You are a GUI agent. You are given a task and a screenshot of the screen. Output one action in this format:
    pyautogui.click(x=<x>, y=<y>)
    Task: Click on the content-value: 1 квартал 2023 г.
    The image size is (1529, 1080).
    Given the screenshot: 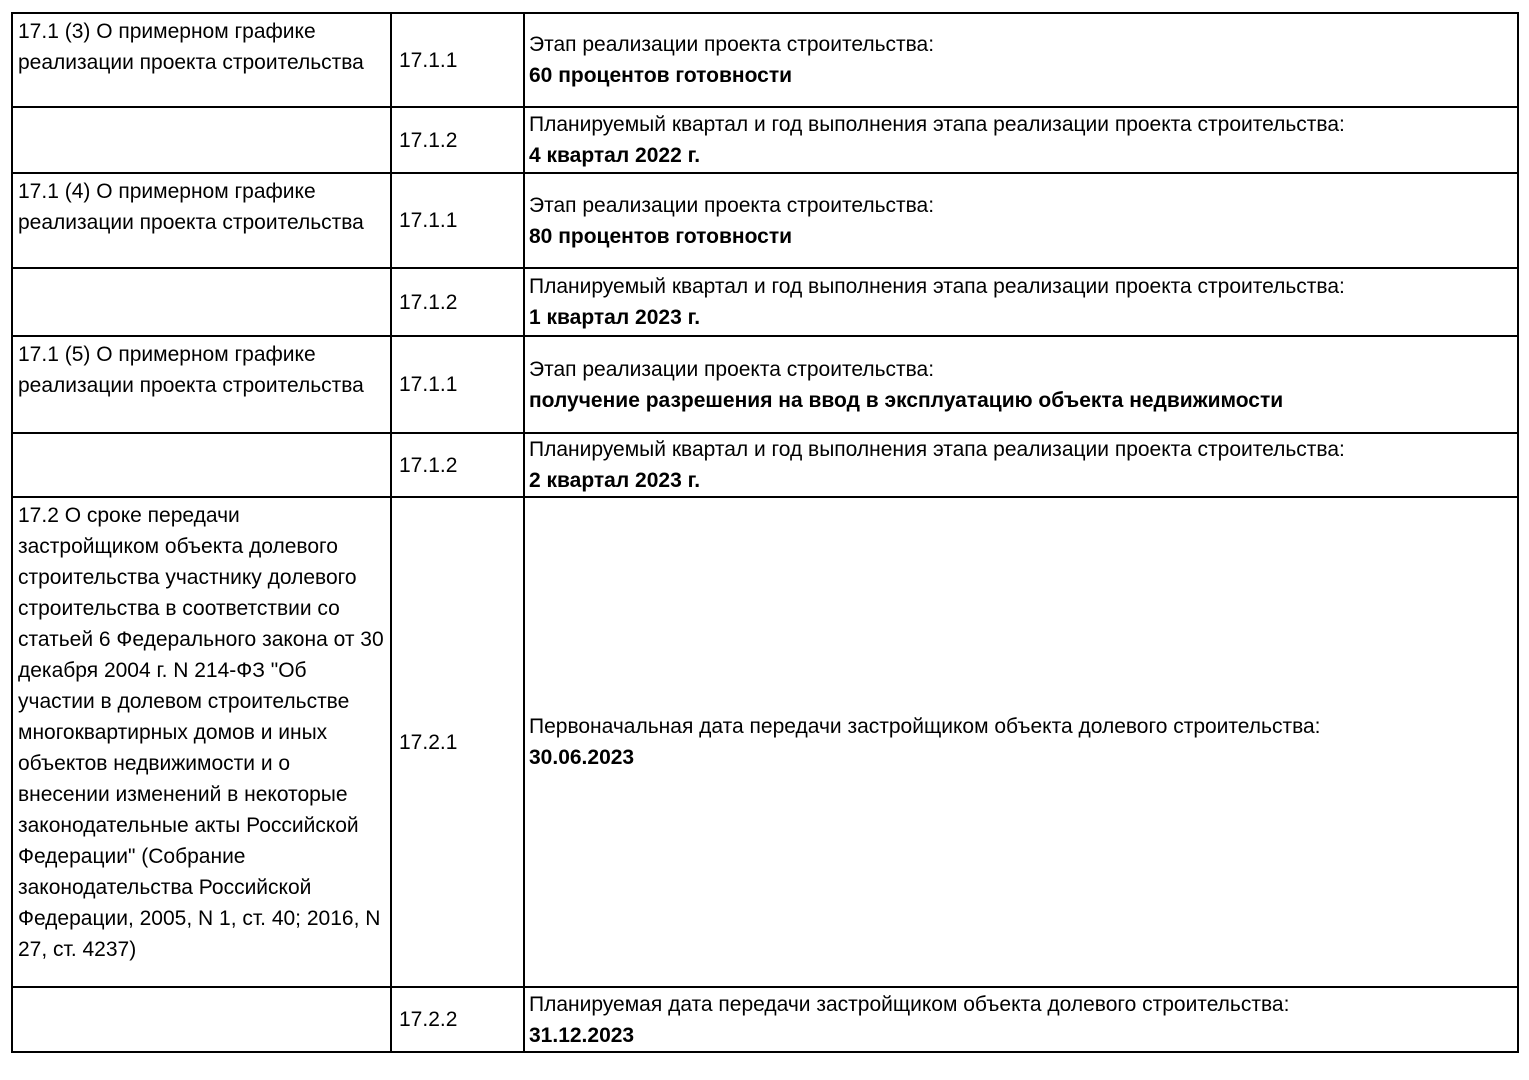 What is the action you would take?
    pyautogui.click(x=615, y=317)
    